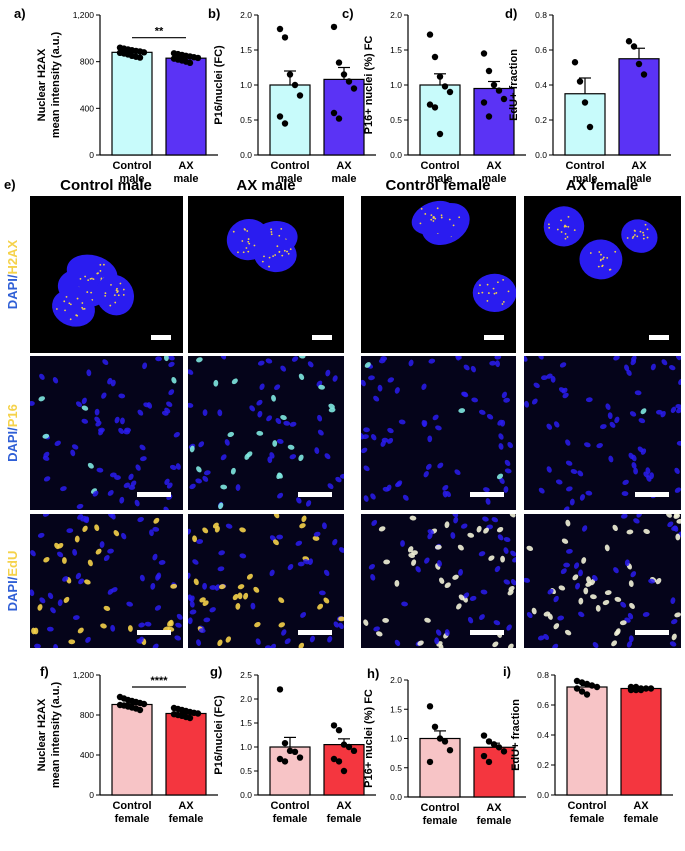  Describe the element at coordinates (12, 595) in the screenshot. I see `row-label-dapi: DAPI` at that location.